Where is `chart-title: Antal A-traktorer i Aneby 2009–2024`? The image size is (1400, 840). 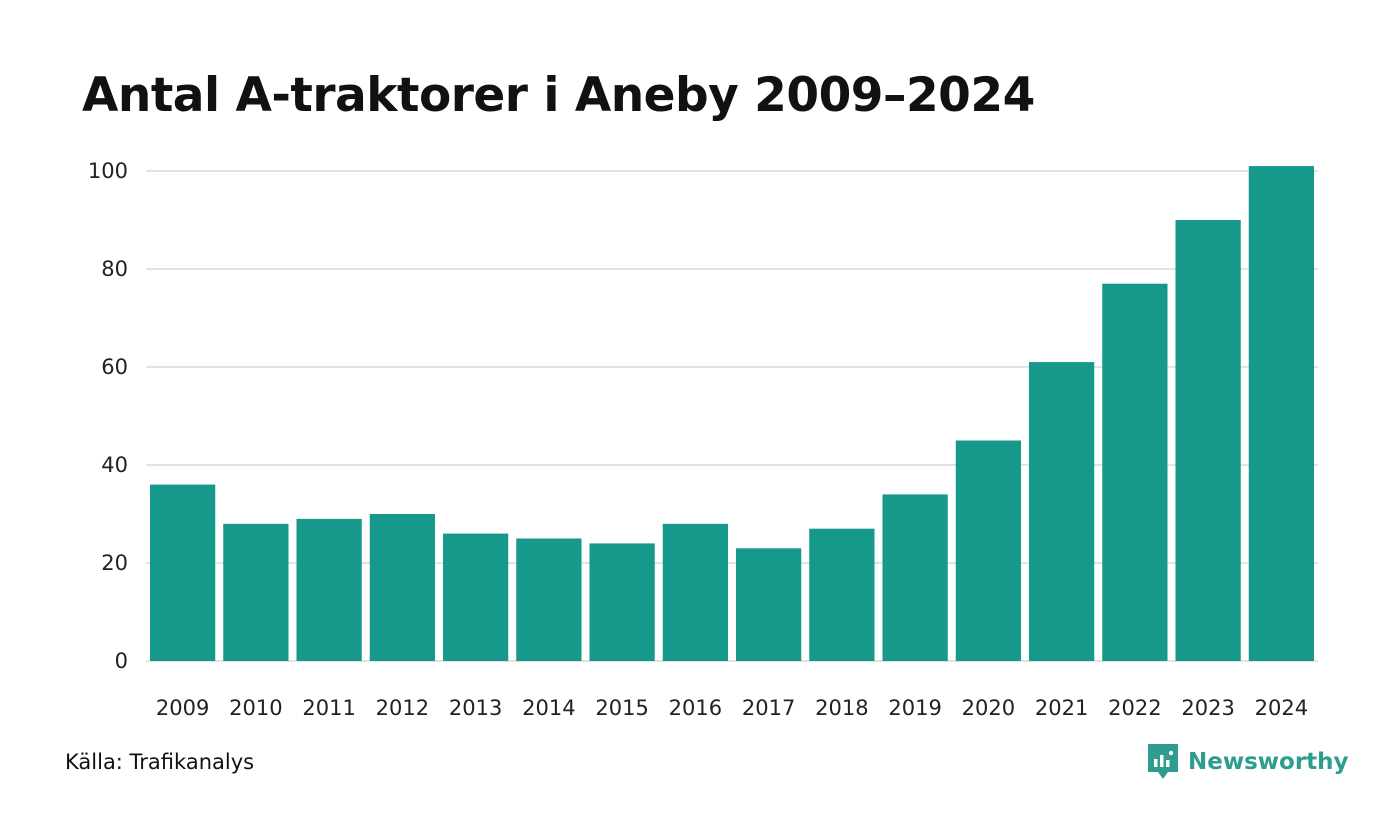
chart-title: Antal A-traktorer i Aneby 2009–2024 is located at coordinates (558, 95).